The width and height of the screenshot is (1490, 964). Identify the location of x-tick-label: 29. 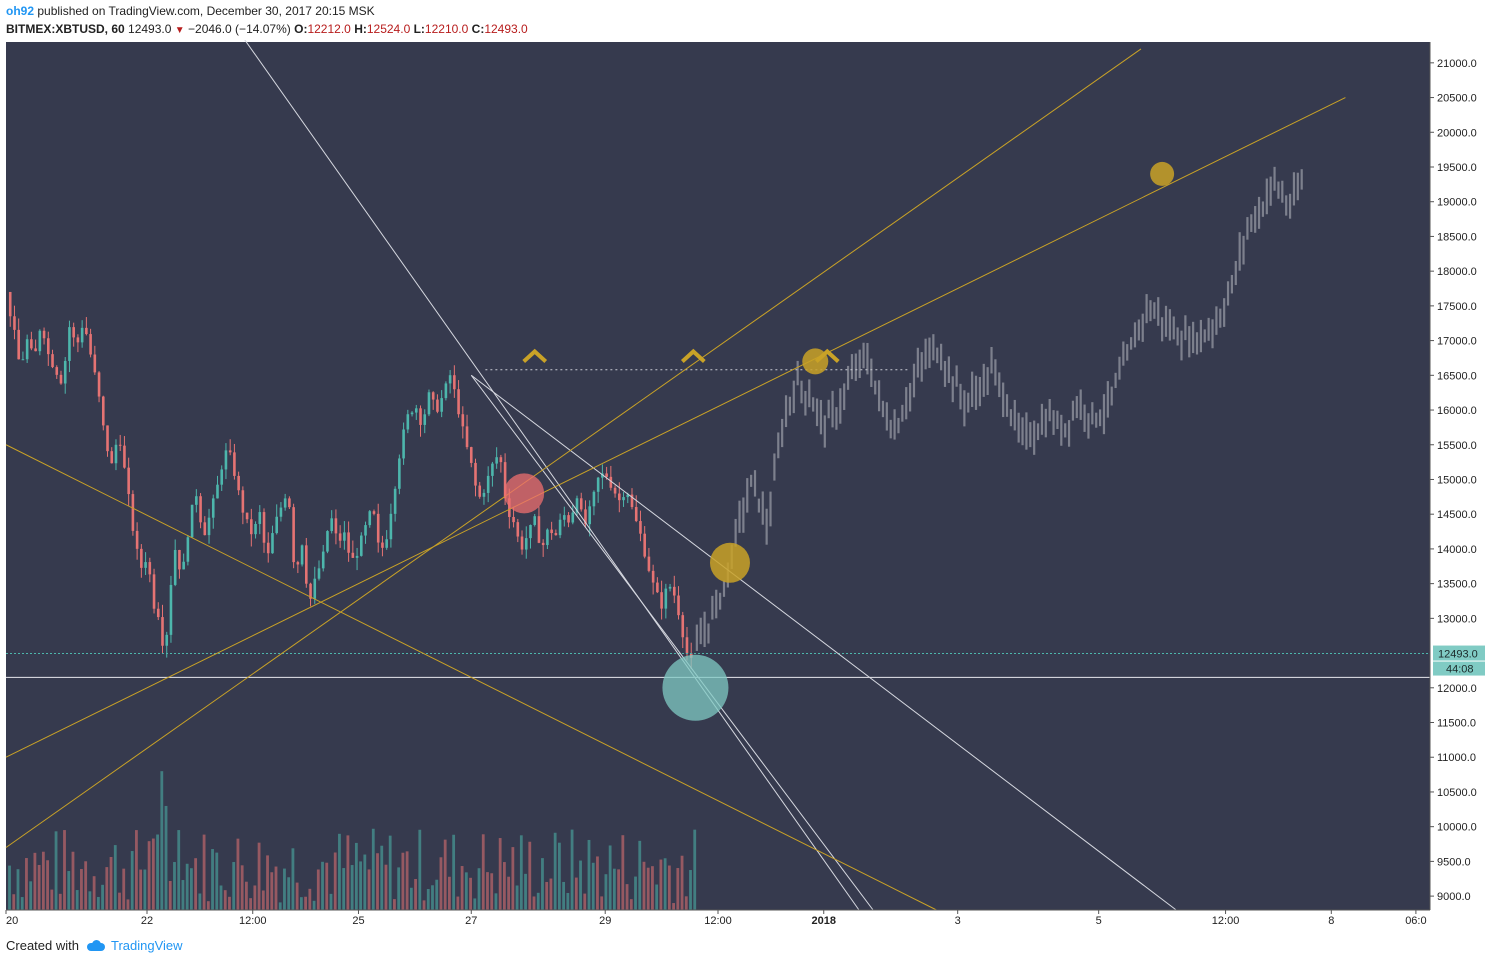
(605, 921).